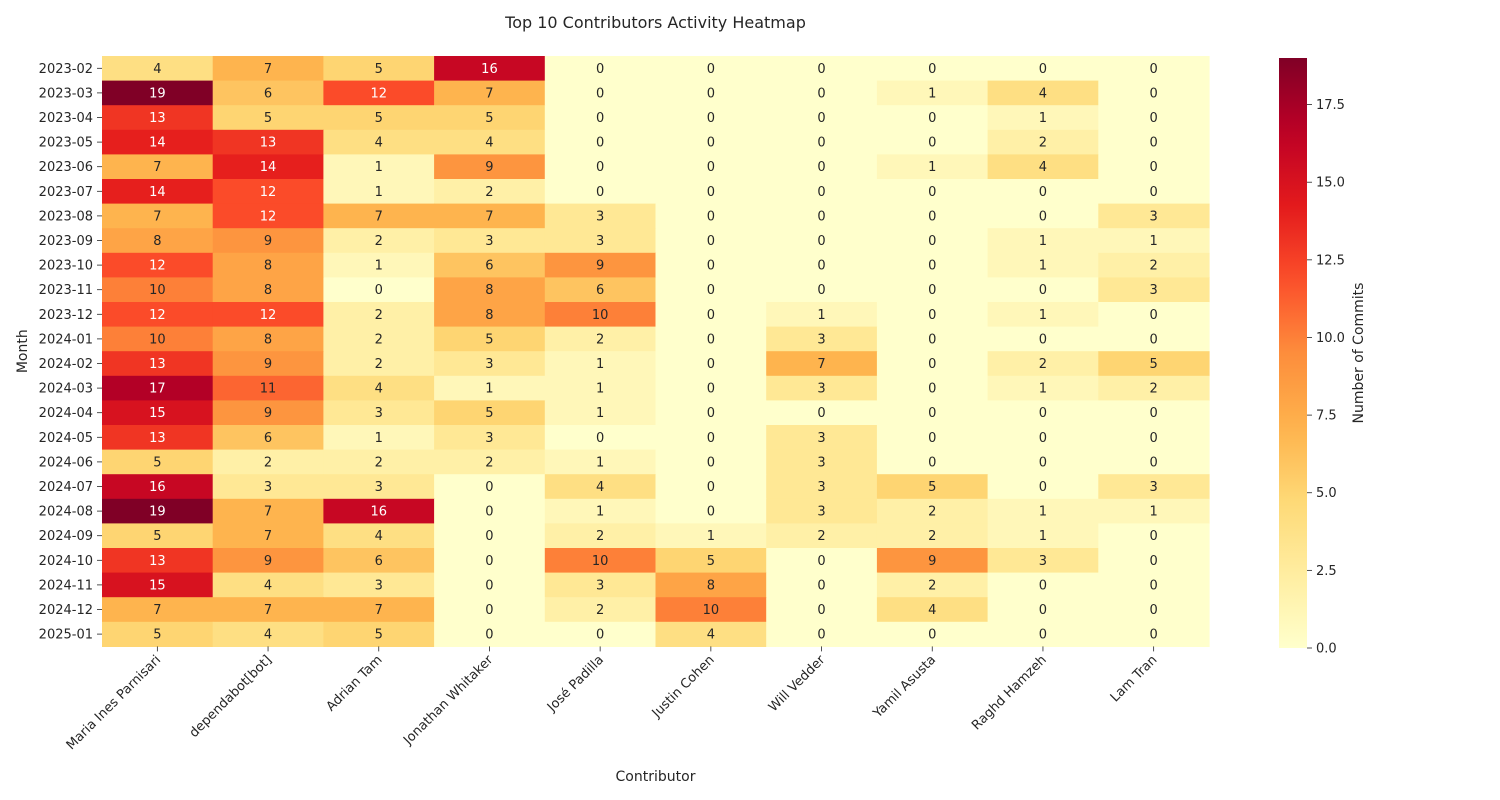  What do you see at coordinates (1326, 649) in the screenshot?
I see `colorbar-tick-label: 0.0` at bounding box center [1326, 649].